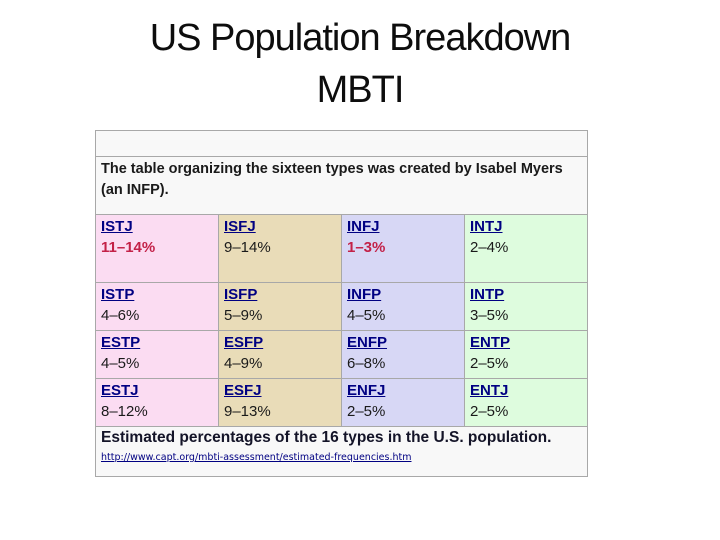 Image resolution: width=720 pixels, height=540 pixels. I want to click on pct-enfp: 6–8%, so click(366, 363).